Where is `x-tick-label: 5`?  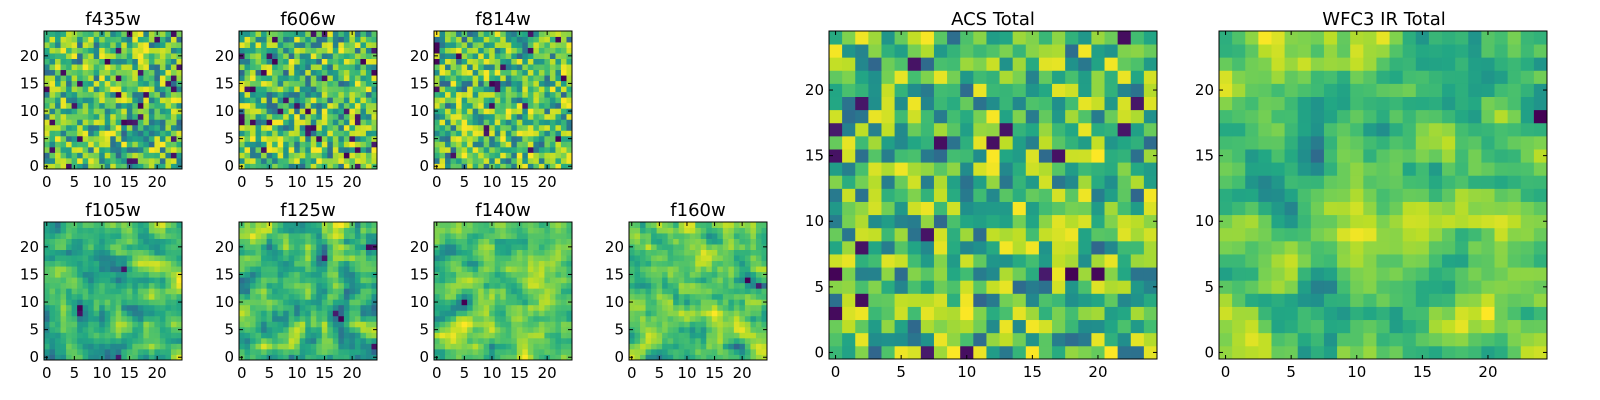 x-tick-label: 5 is located at coordinates (270, 182).